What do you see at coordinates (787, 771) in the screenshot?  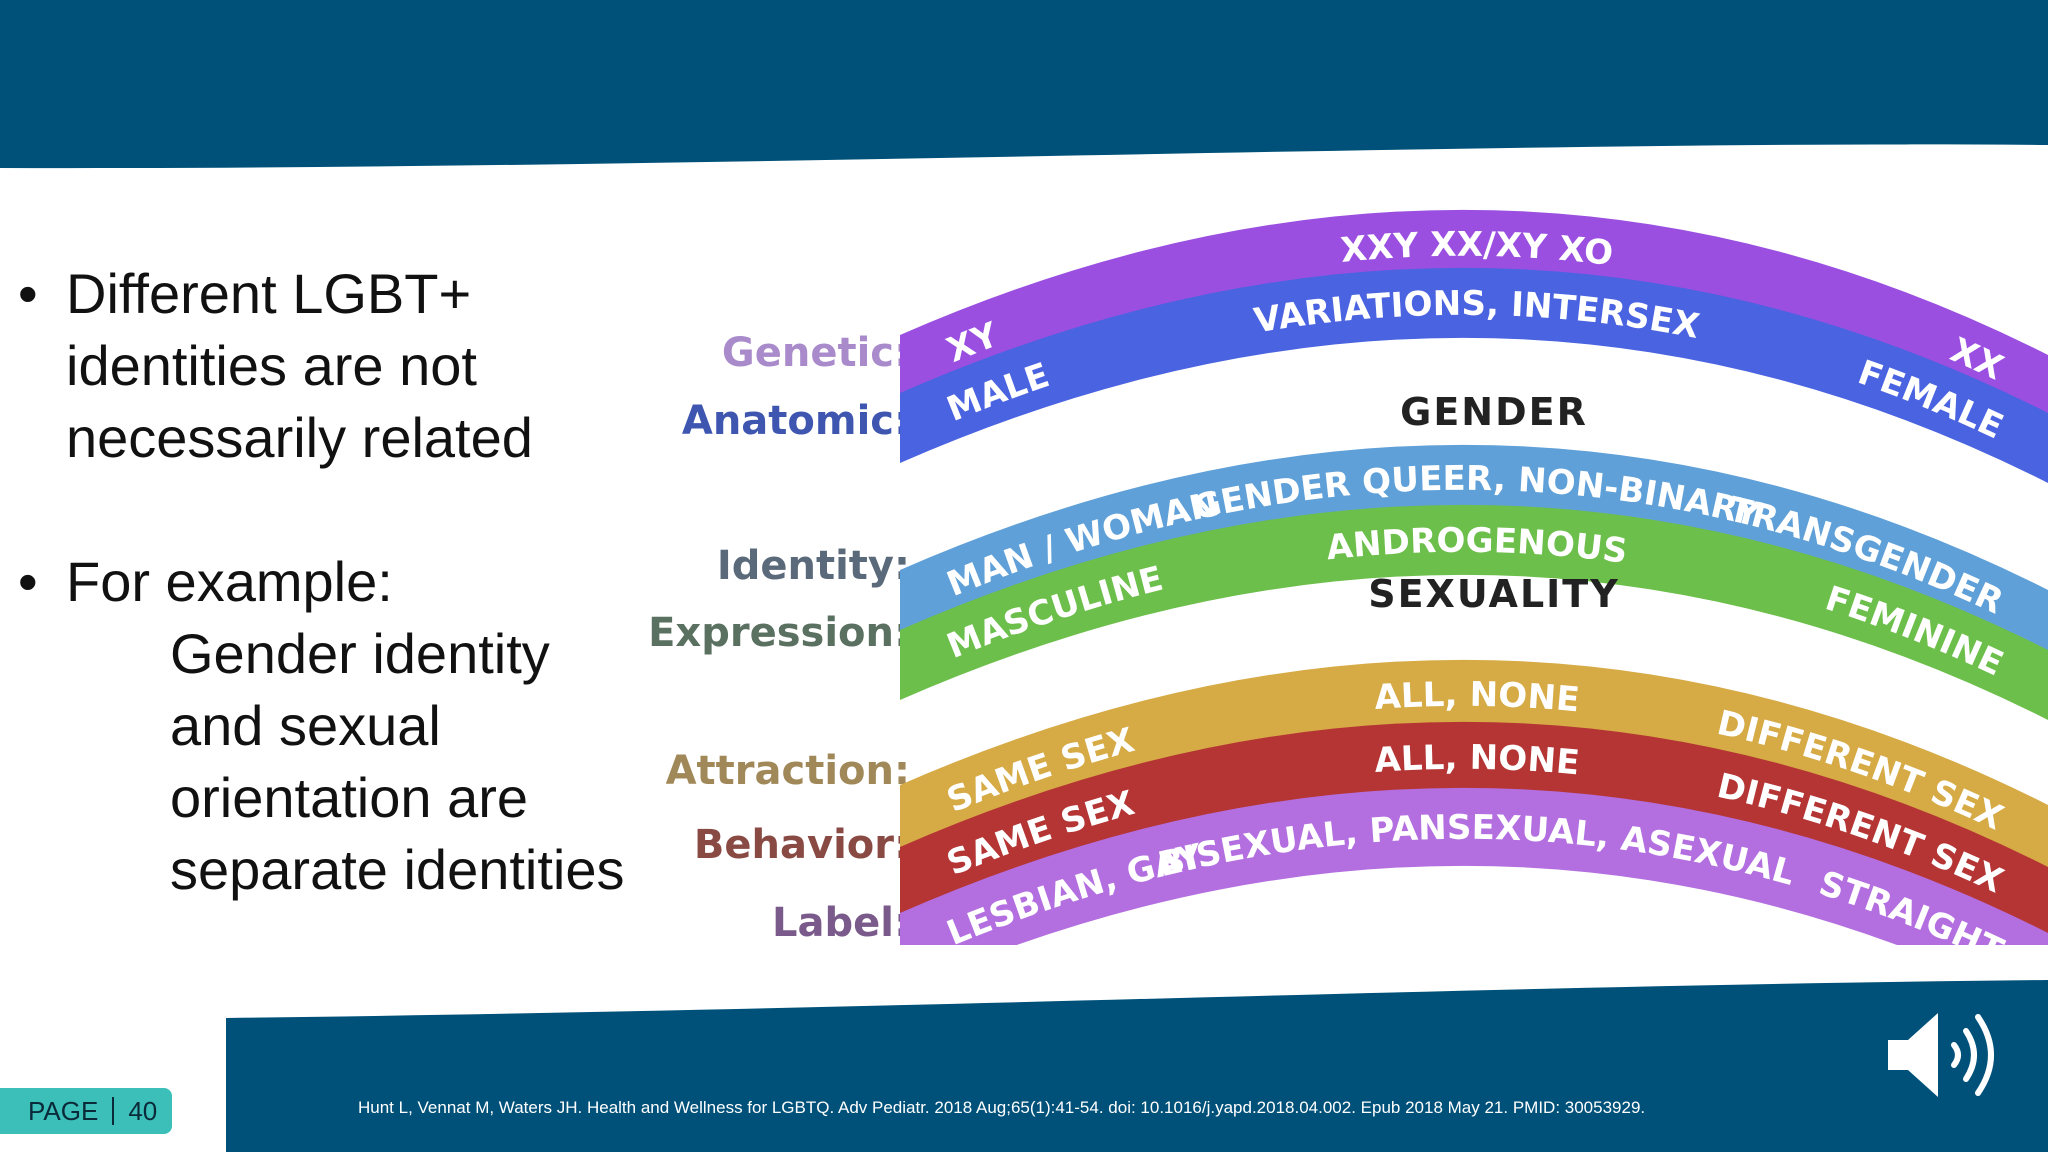 I see `row-label-attraction: Attraction:` at bounding box center [787, 771].